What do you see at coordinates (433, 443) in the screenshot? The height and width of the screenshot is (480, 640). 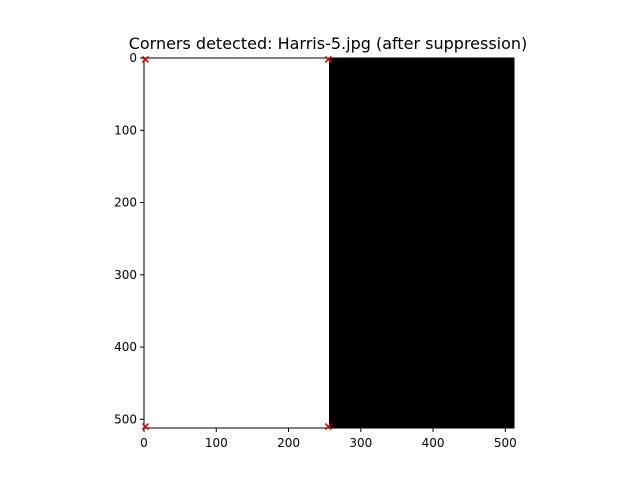 I see `x-tick-label: 400` at bounding box center [433, 443].